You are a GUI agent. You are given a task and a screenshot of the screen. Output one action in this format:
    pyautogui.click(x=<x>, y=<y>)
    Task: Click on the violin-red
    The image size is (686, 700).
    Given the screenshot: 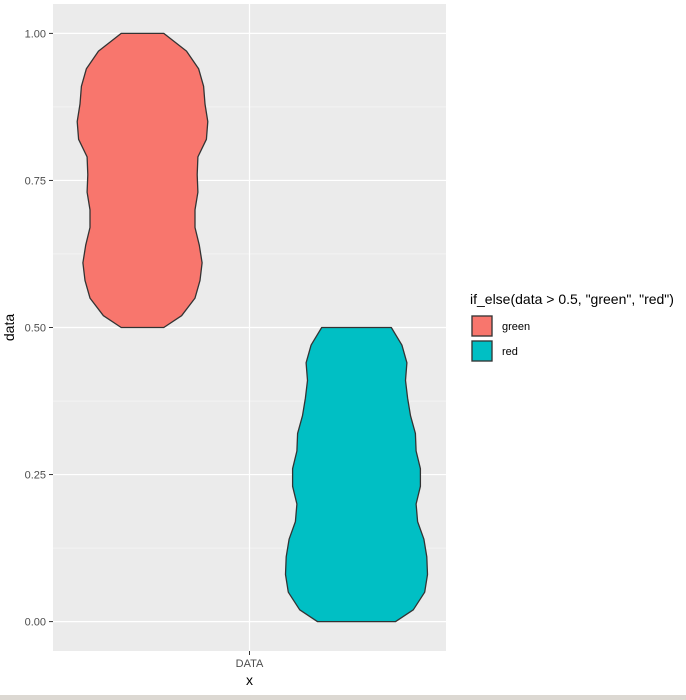 What is the action you would take?
    pyautogui.click(x=356, y=474)
    